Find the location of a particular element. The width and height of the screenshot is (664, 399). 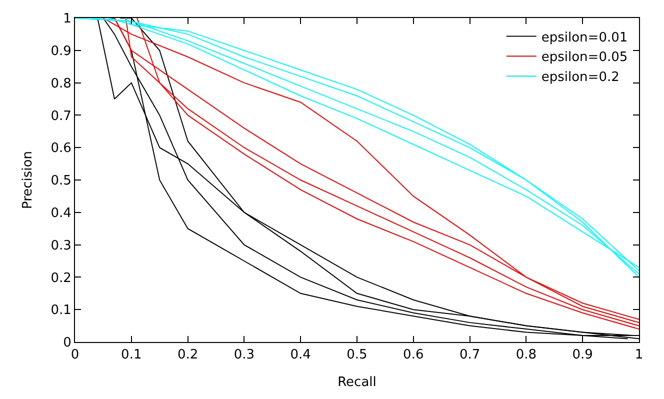

x-tick-label: 0.4 is located at coordinates (300, 355).